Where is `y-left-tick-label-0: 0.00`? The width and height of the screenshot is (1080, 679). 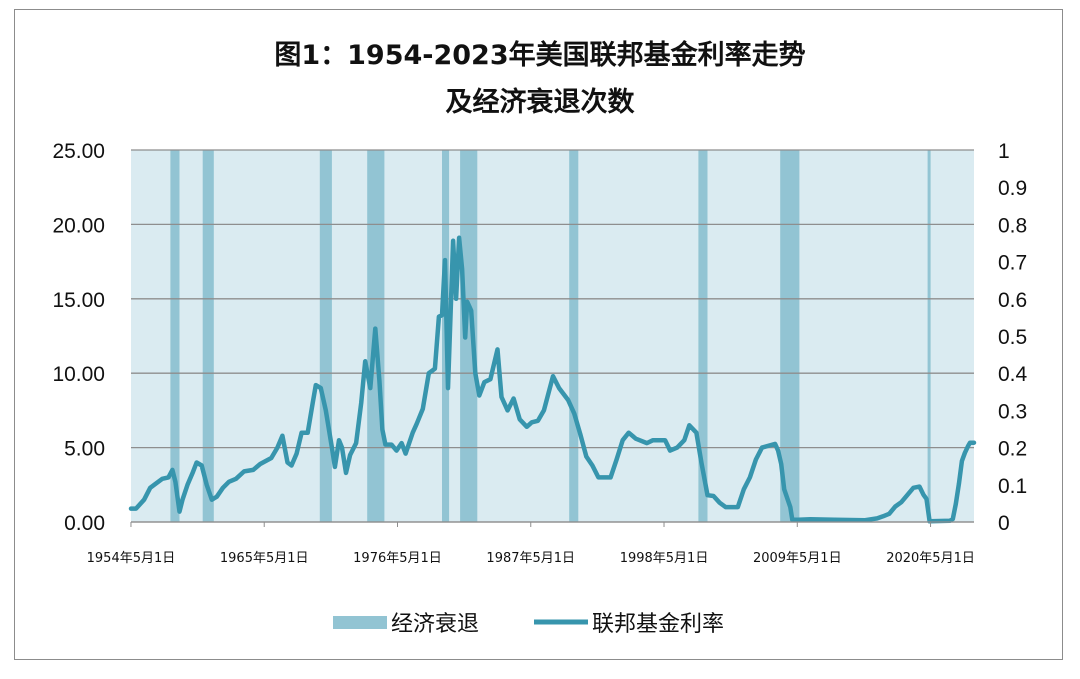 y-left-tick-label-0: 0.00 is located at coordinates (84, 523).